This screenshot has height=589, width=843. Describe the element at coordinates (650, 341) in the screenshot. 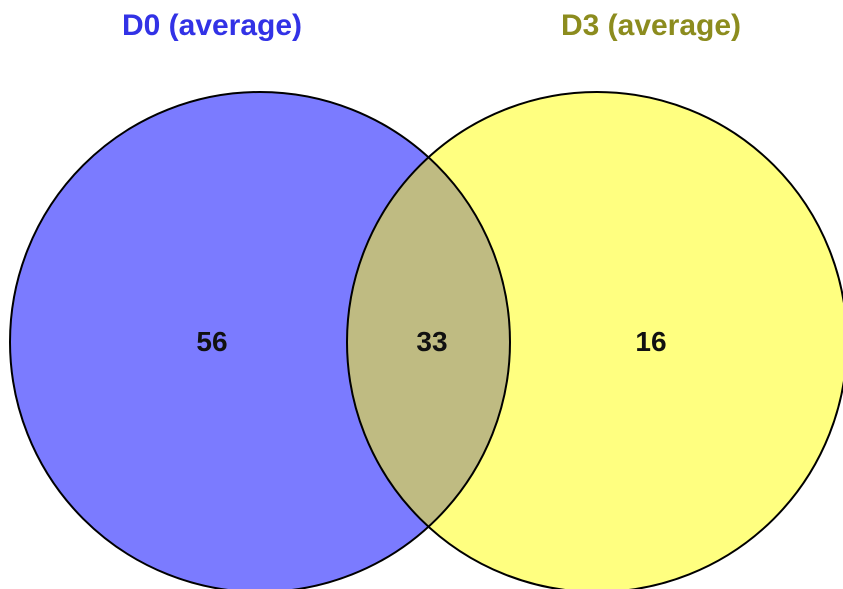

I see `count-d3-only: 16` at that location.